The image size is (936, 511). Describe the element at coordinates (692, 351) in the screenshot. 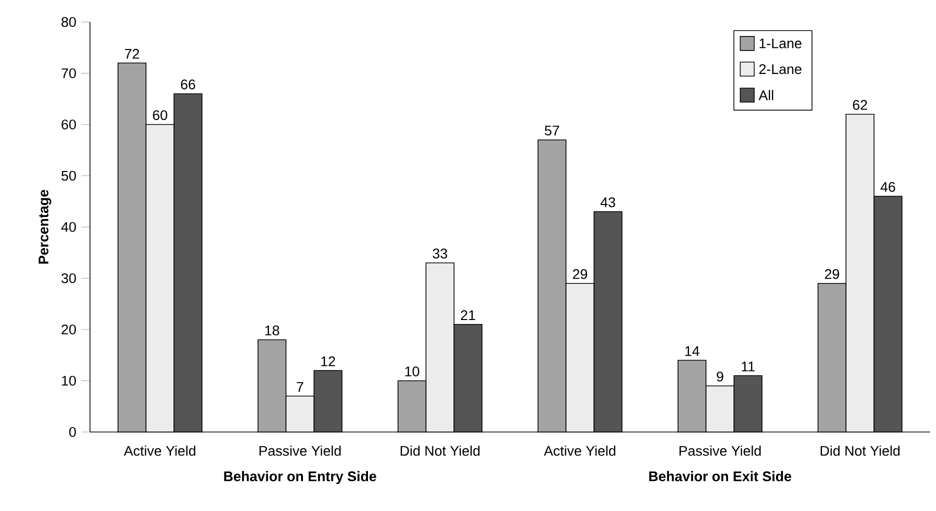

I see `data-label: 14` at that location.